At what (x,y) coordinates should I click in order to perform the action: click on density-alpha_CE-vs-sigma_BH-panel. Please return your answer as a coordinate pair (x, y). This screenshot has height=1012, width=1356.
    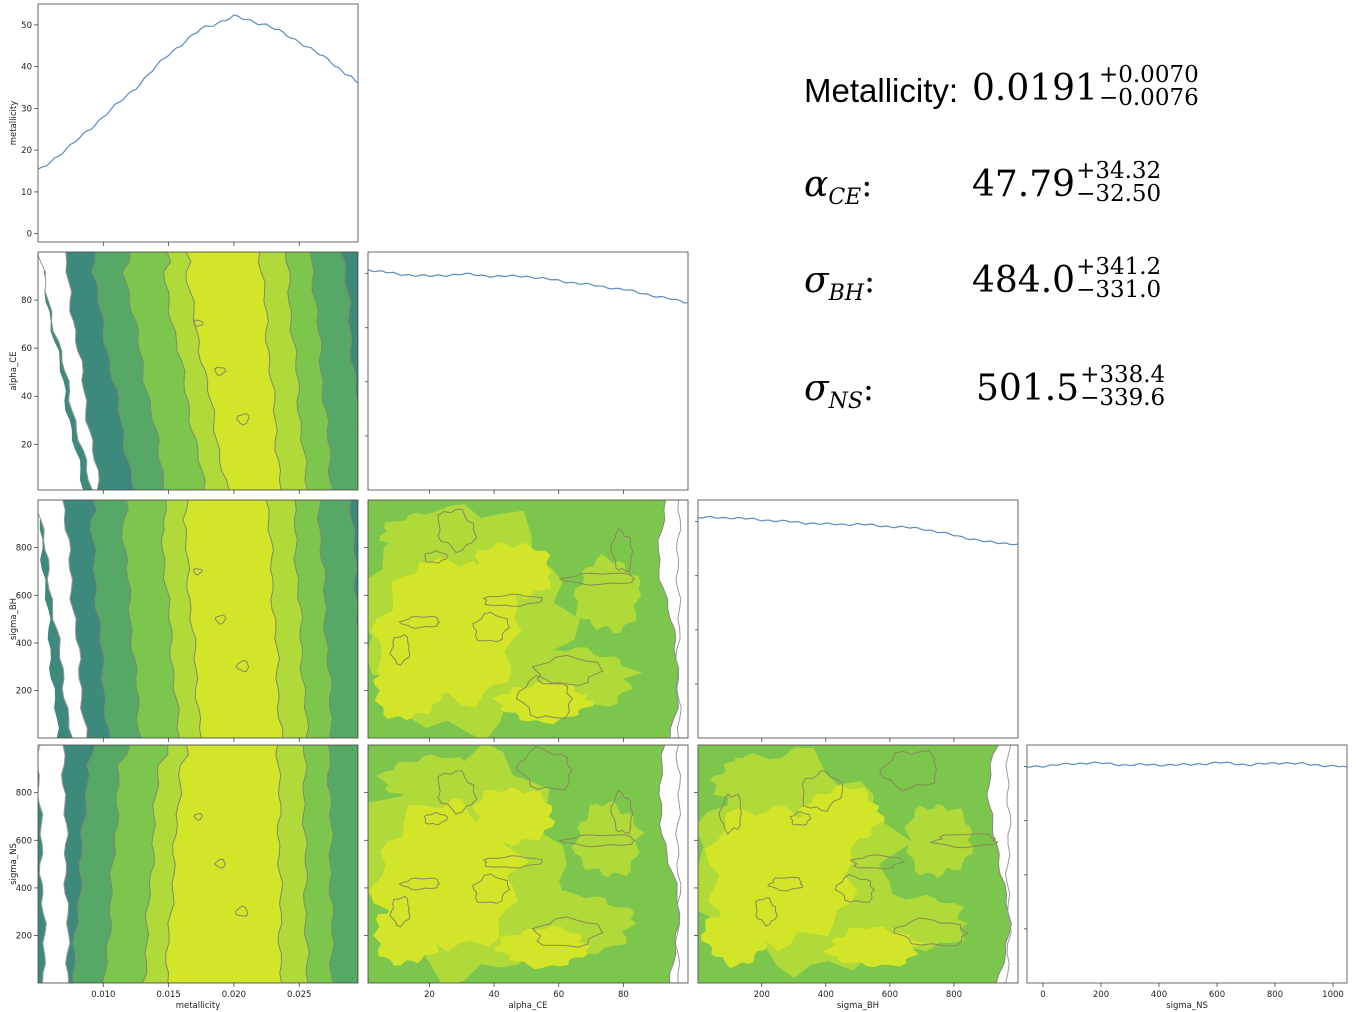
    Looking at the image, I should click on (528, 619).